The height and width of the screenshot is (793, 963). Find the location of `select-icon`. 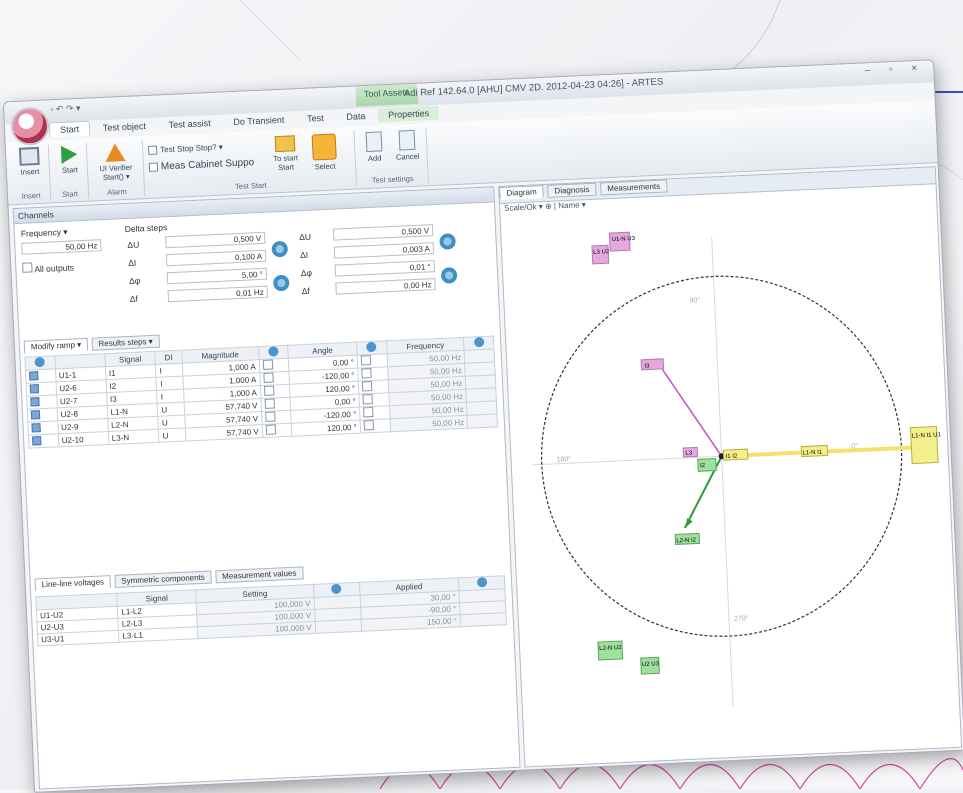

select-icon is located at coordinates (324, 147).